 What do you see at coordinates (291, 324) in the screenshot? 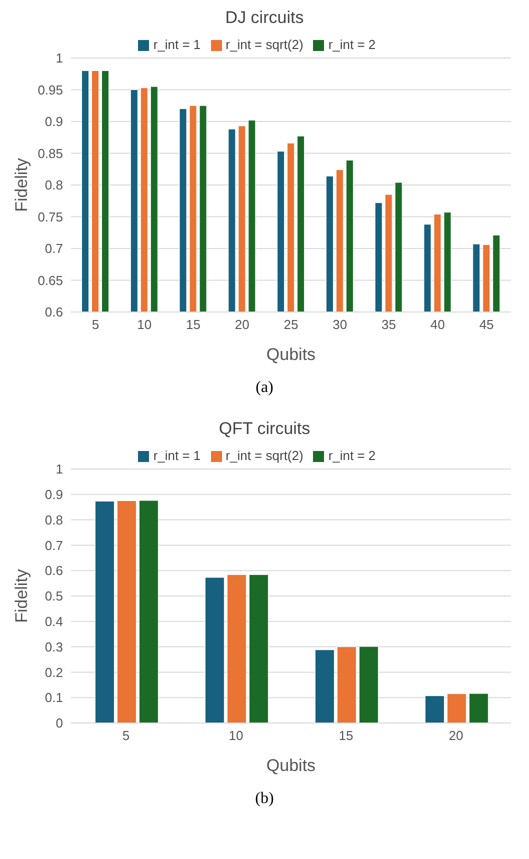
I see `x-tick-label: 25` at bounding box center [291, 324].